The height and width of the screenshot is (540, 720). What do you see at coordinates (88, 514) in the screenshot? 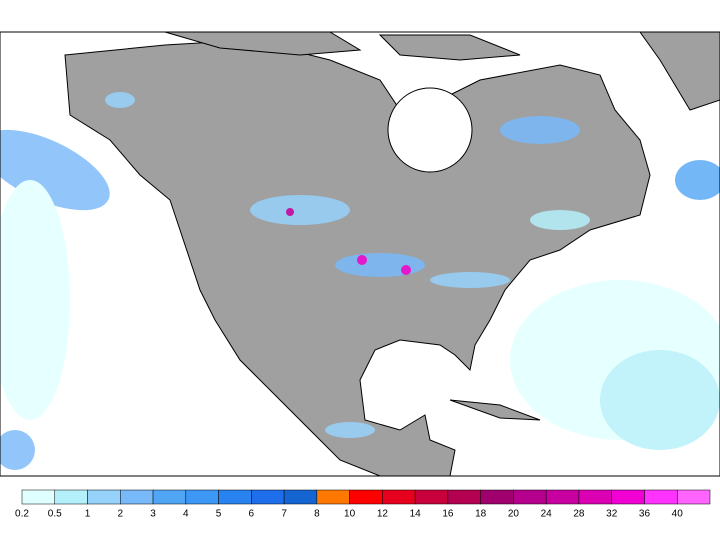
I see `colorbar-label: 1` at bounding box center [88, 514].